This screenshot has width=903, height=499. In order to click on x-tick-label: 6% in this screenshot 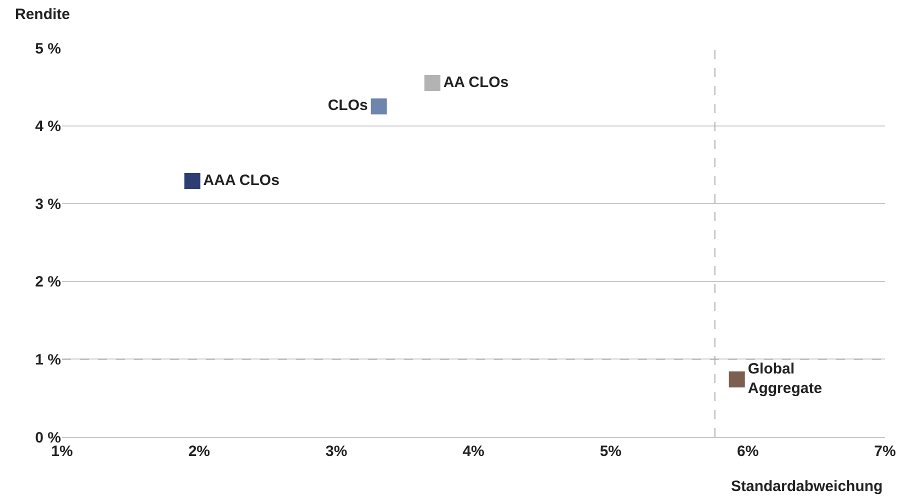, I will do `click(747, 451)`.